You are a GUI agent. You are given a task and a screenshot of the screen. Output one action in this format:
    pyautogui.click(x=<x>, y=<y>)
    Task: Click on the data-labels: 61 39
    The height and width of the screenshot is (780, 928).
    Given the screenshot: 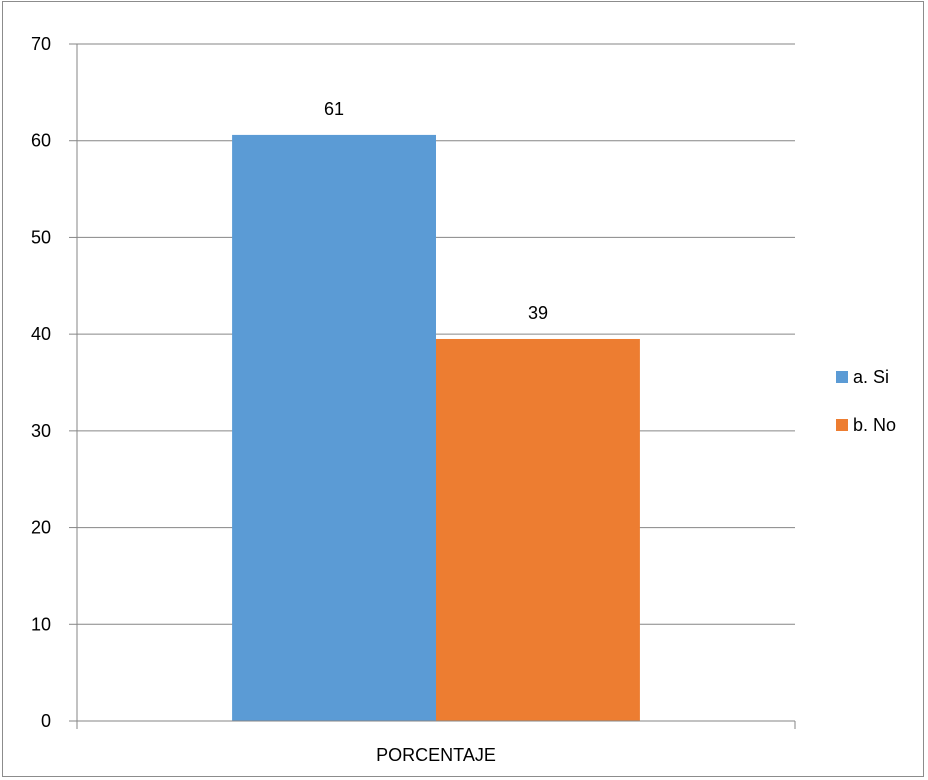 What is the action you would take?
    pyautogui.click(x=436, y=211)
    